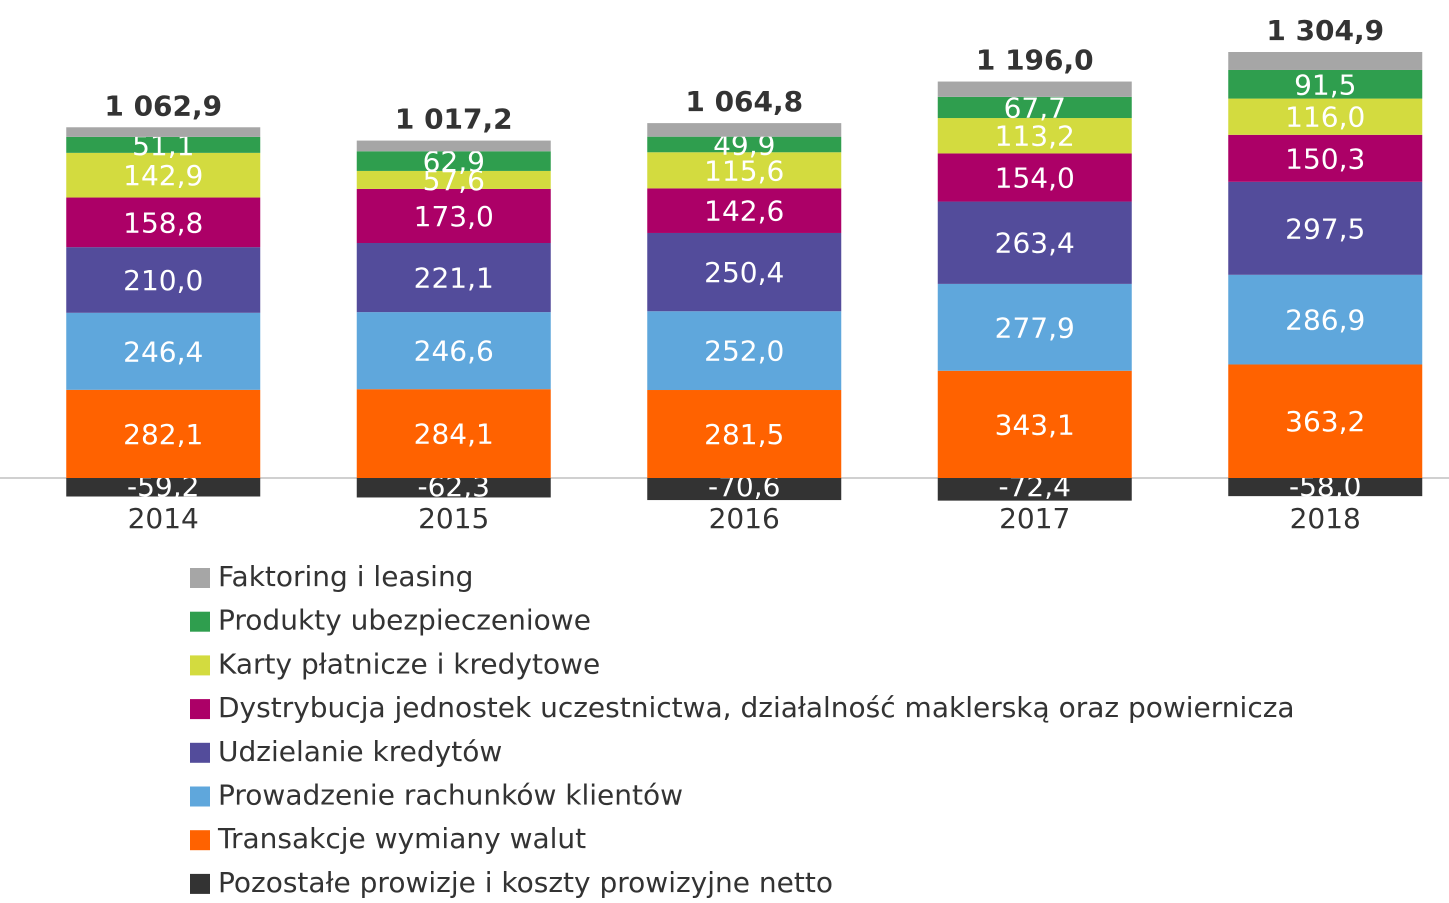  I want to click on data-label: 221,1, so click(454, 278).